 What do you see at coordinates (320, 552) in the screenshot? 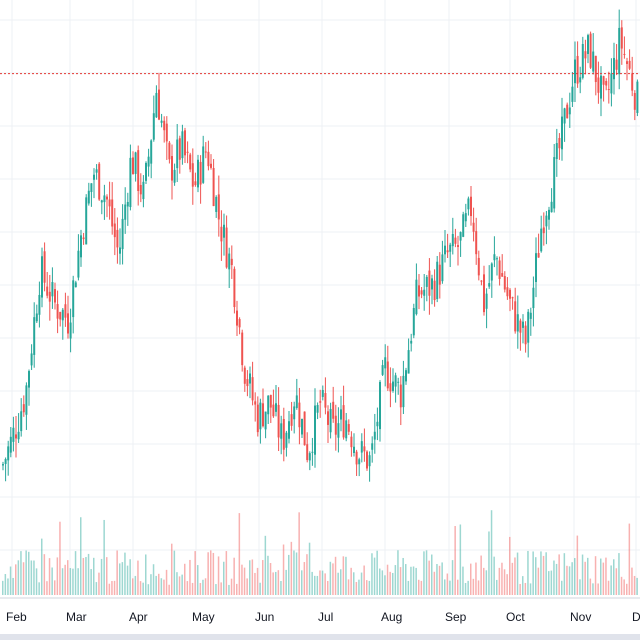
I see `volume-bars` at bounding box center [320, 552].